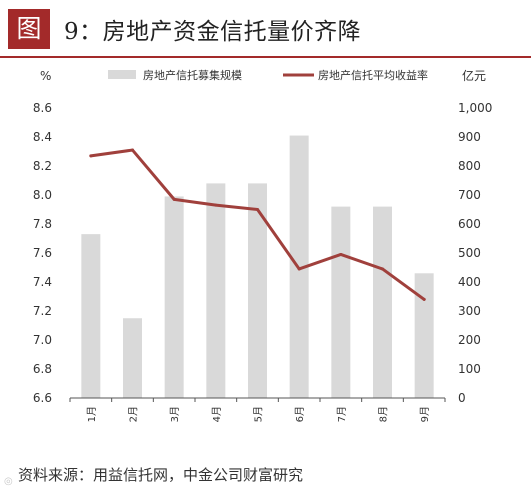 The image size is (531, 495). What do you see at coordinates (469, 340) in the screenshot?
I see `right-tick-label: 200` at bounding box center [469, 340].